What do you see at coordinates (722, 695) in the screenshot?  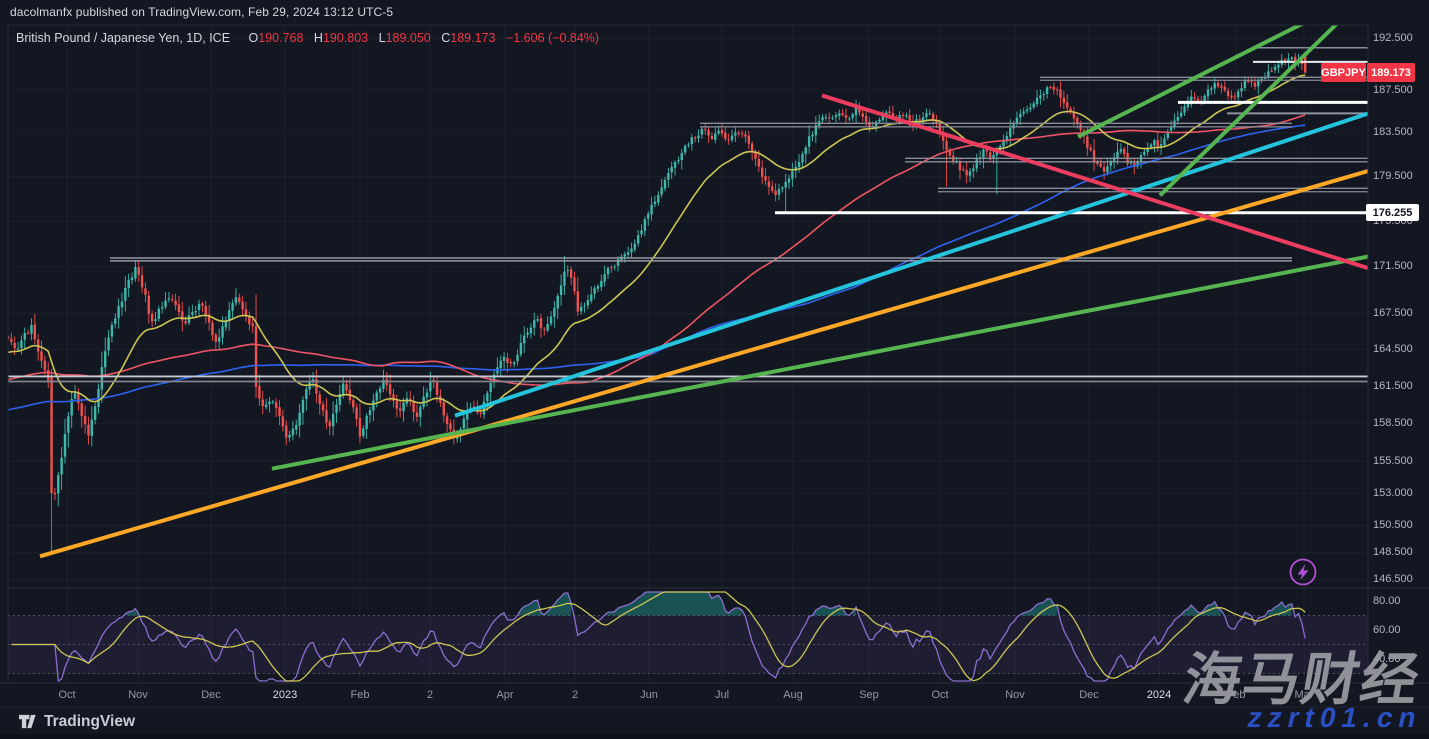 I see `time-axis-label: Jul` at bounding box center [722, 695].